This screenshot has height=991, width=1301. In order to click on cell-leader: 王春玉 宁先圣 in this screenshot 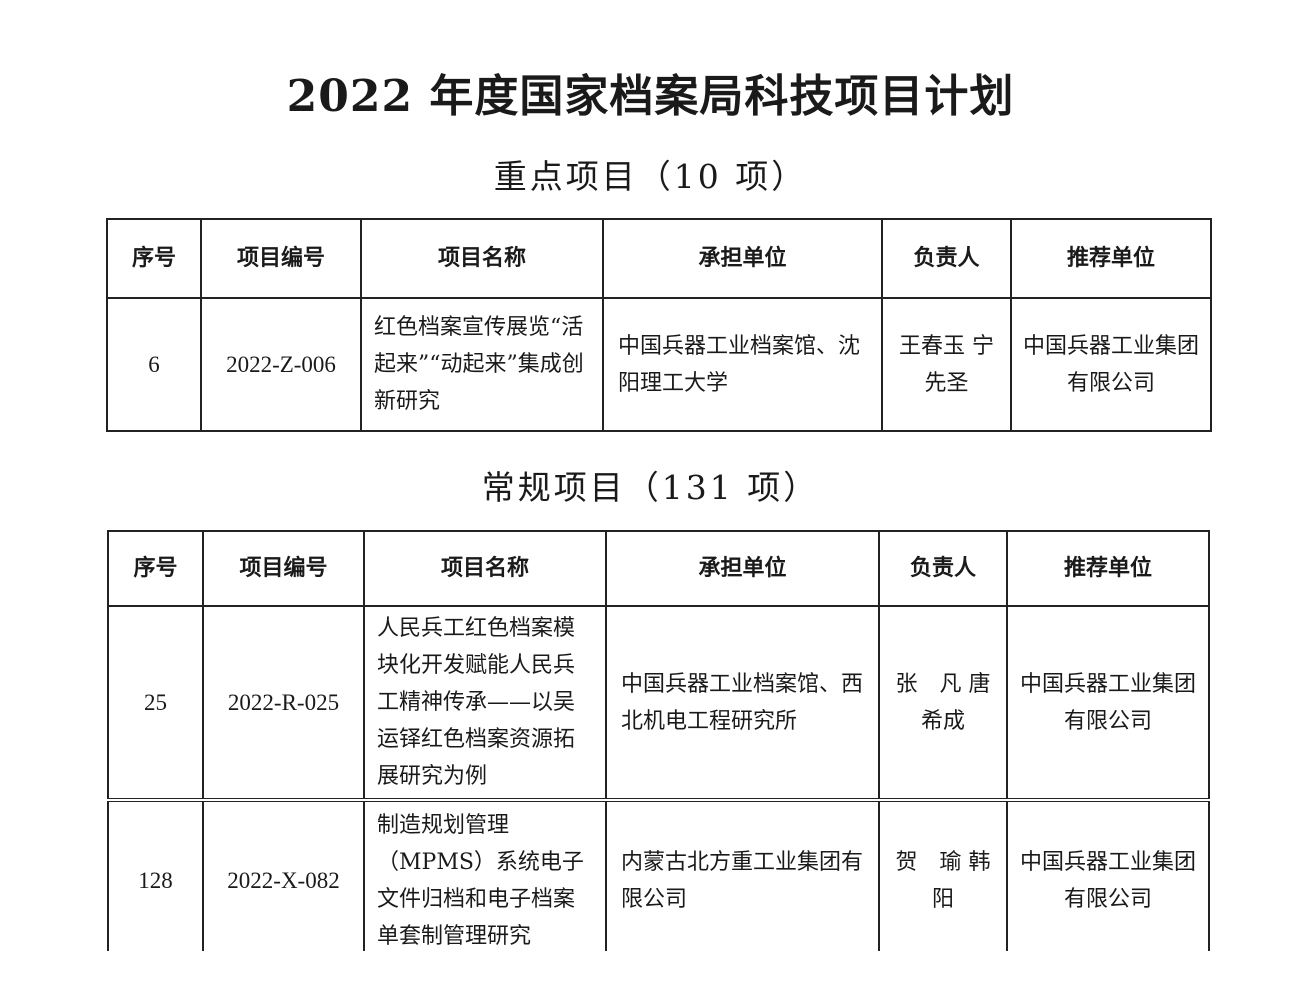, I will do `click(946, 364)`.